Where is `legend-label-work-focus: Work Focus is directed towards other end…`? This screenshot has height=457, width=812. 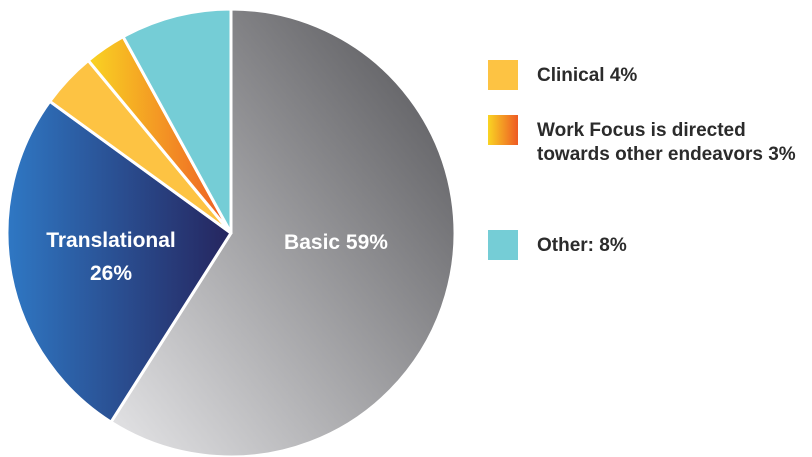
legend-label-work-focus: Work Focus is directed towards other end… is located at coordinates (666, 142).